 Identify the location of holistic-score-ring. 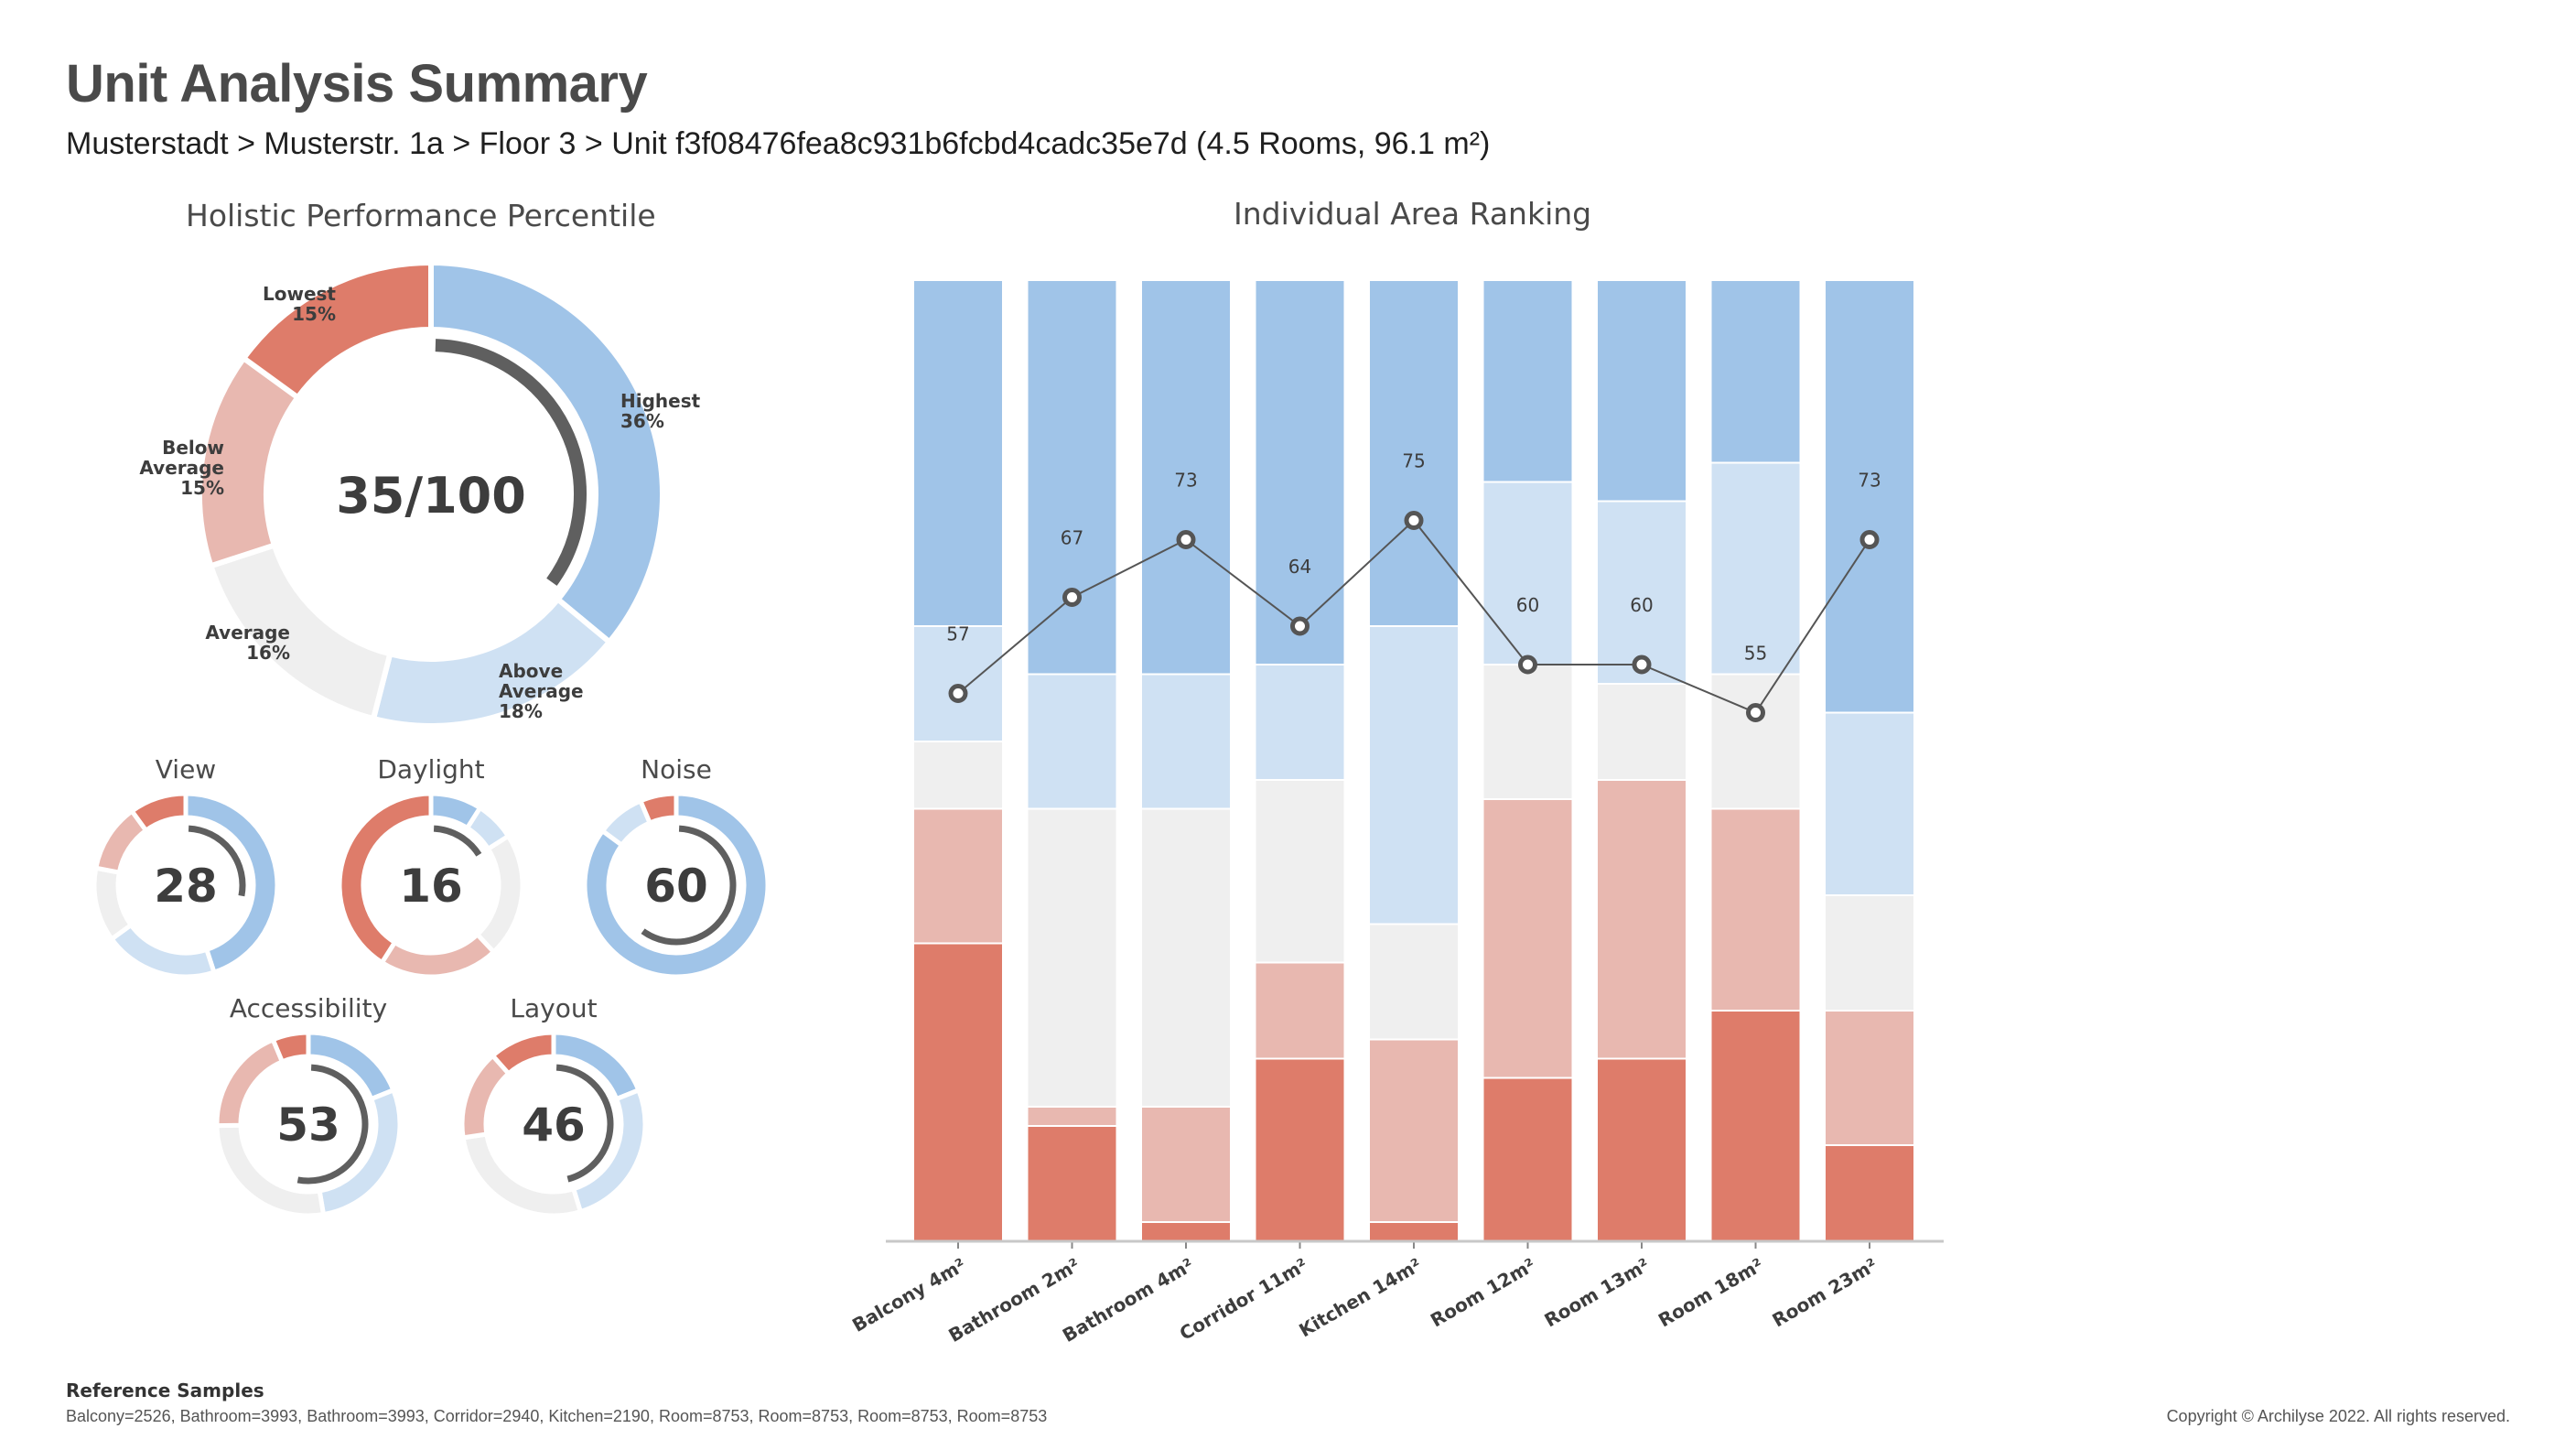
(511, 462).